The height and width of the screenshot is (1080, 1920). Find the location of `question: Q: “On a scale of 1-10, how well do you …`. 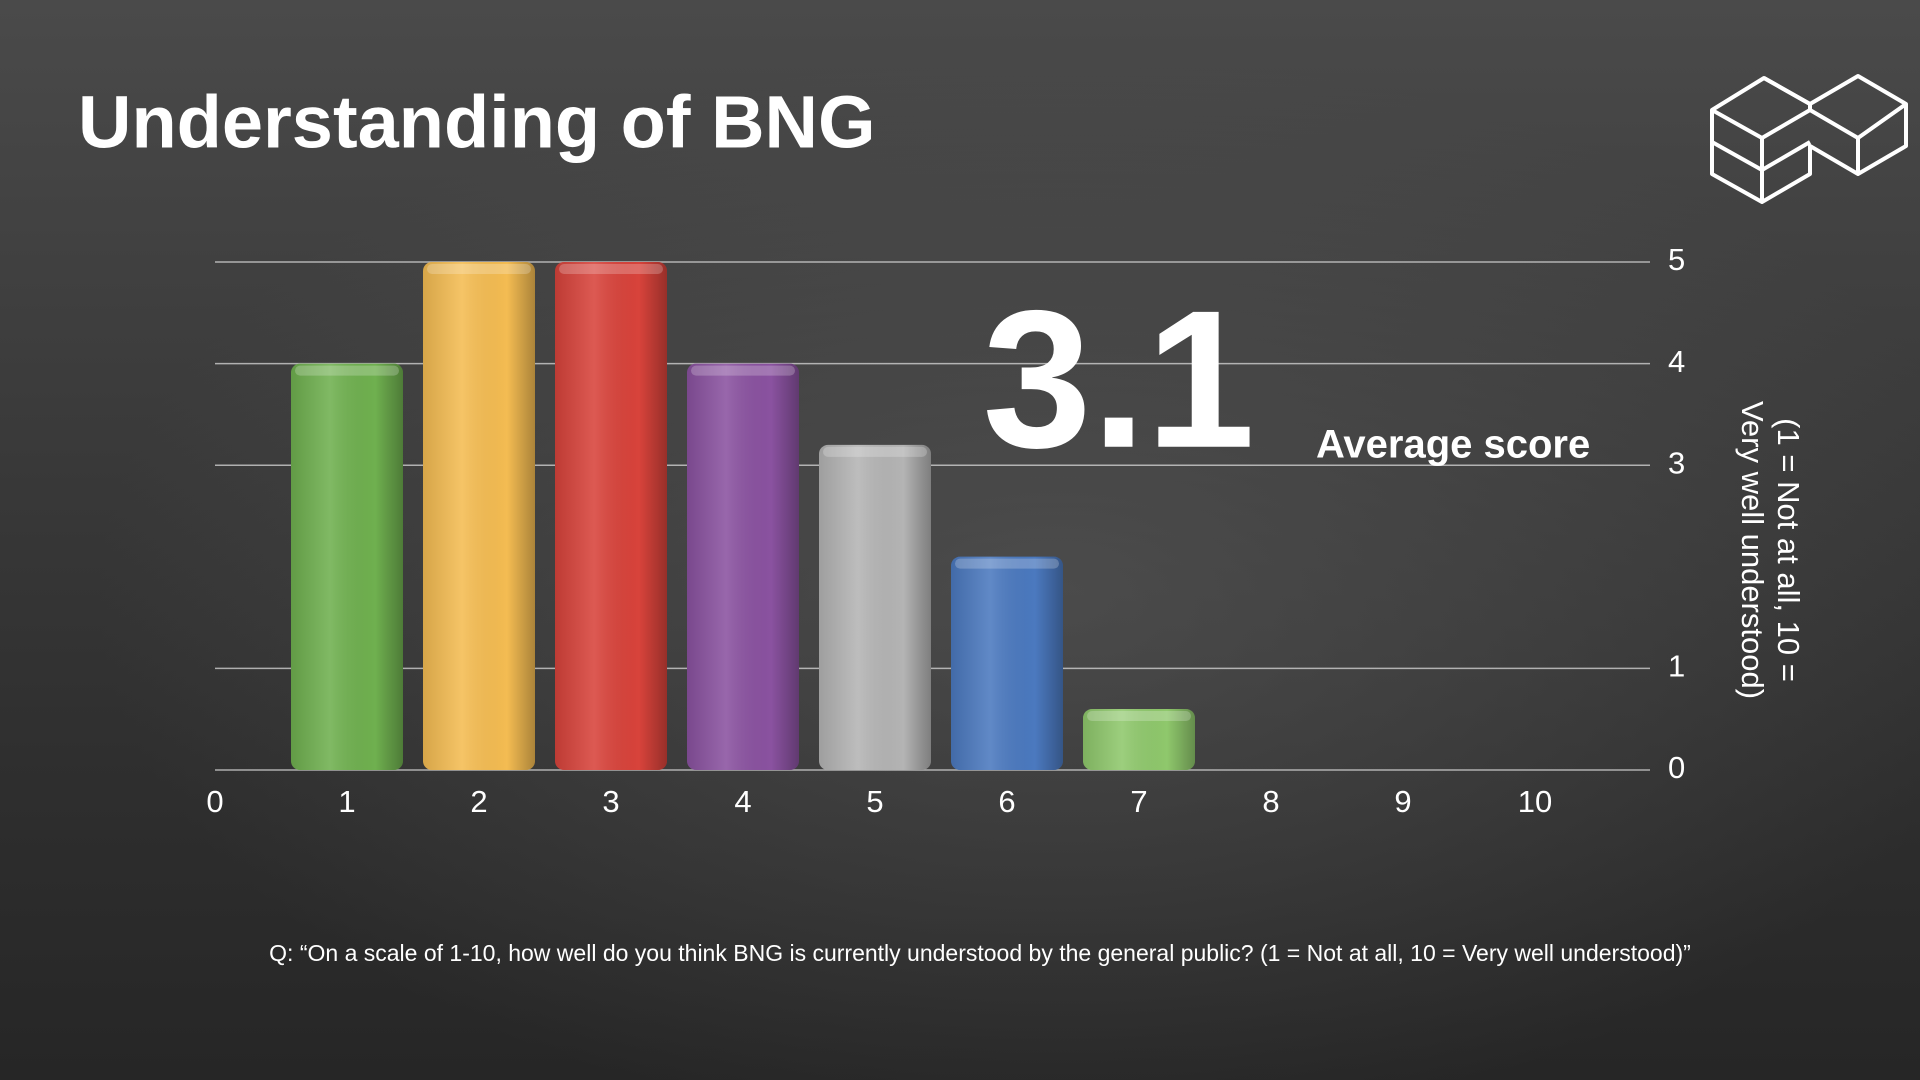

question: Q: “On a scale of 1-10, how well do you … is located at coordinates (980, 953).